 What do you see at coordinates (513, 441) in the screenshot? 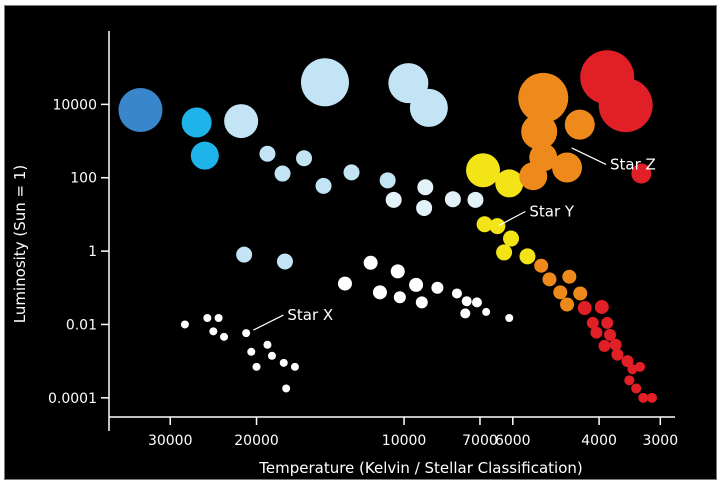
I see `x-tick-label: 6000` at bounding box center [513, 441].